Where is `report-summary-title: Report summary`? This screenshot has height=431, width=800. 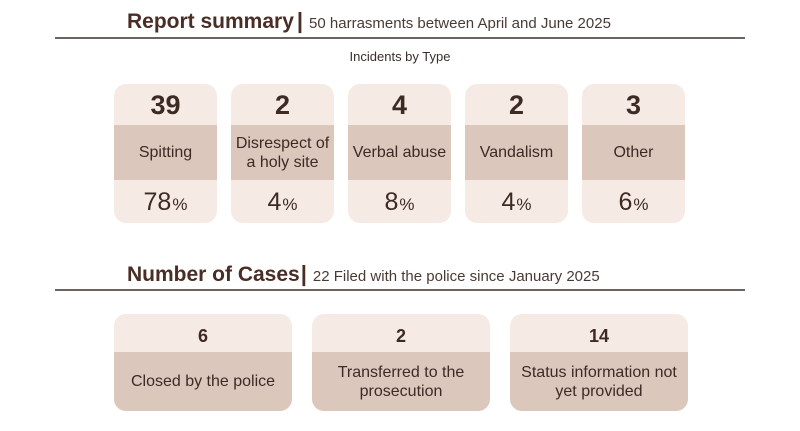 report-summary-title: Report summary is located at coordinates (210, 21).